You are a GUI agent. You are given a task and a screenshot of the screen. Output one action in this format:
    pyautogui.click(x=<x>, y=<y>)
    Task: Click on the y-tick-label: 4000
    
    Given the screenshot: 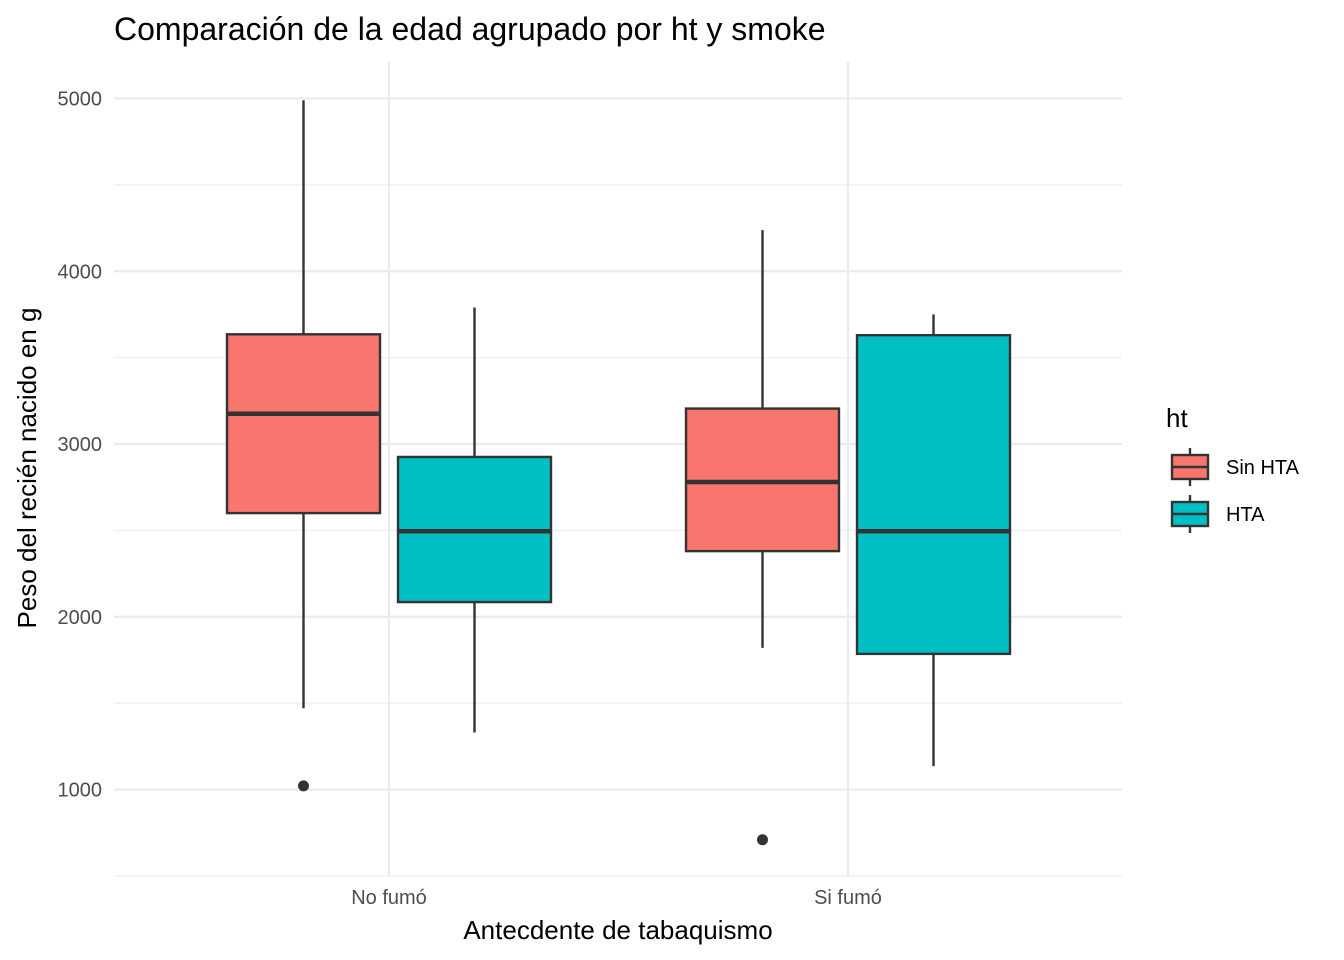 What is the action you would take?
    pyautogui.click(x=80, y=272)
    